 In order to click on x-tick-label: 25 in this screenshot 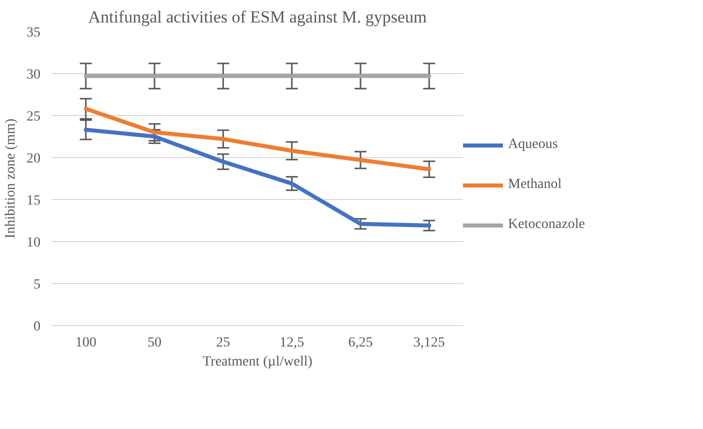, I will do `click(223, 343)`.